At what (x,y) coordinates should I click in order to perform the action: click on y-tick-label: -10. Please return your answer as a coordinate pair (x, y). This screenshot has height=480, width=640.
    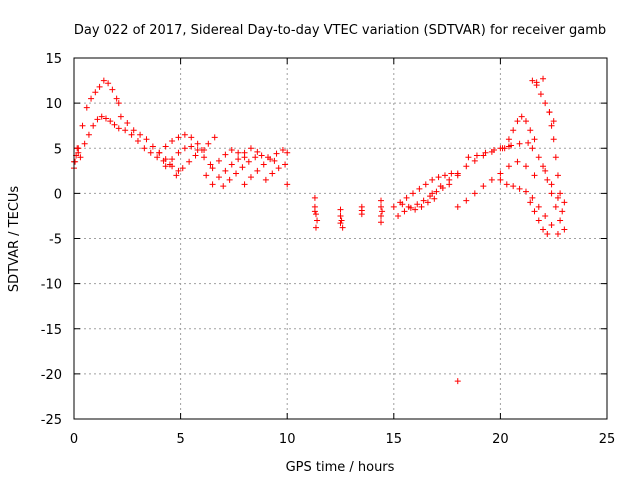
    Looking at the image, I should click on (51, 285).